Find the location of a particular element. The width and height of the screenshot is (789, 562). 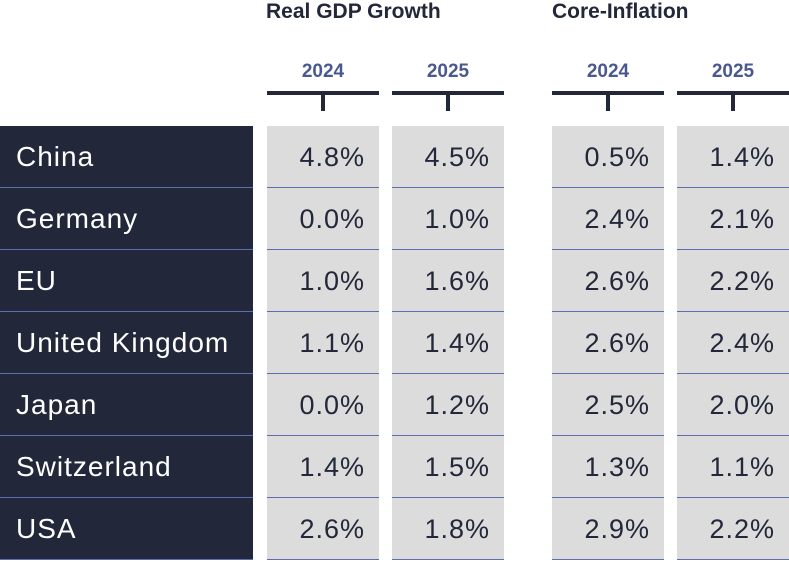

value-cell-japan-inflation-2025: 2.0% is located at coordinates (733, 405).